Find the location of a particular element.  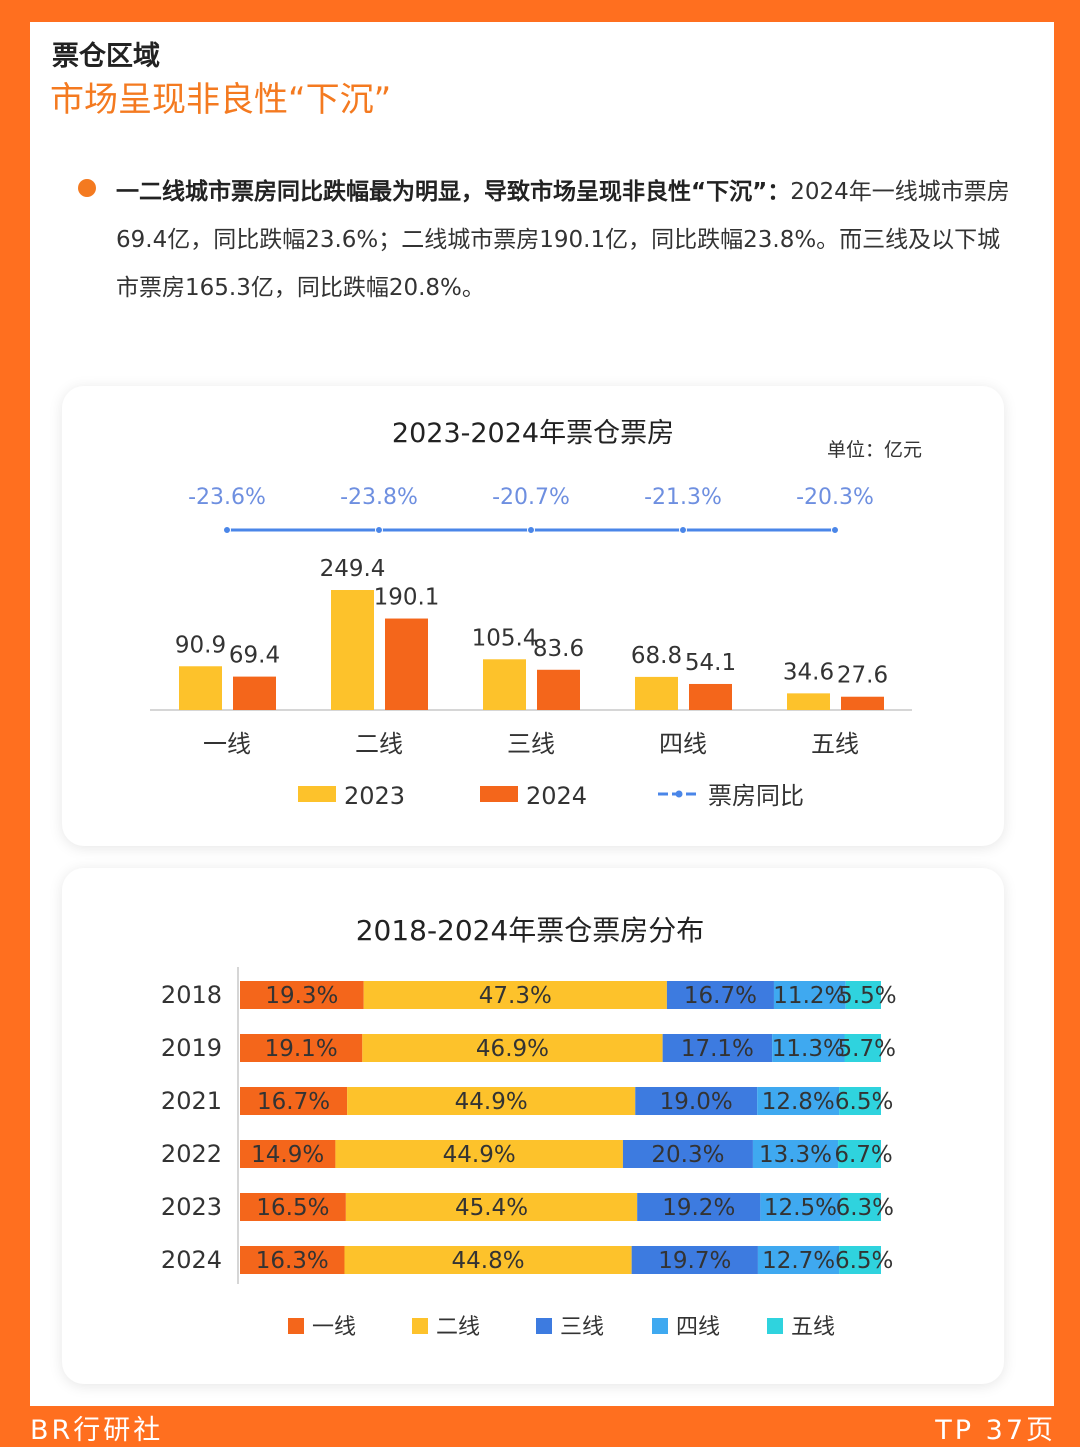

footer-brand: BR行研社 is located at coordinates (97, 1430).